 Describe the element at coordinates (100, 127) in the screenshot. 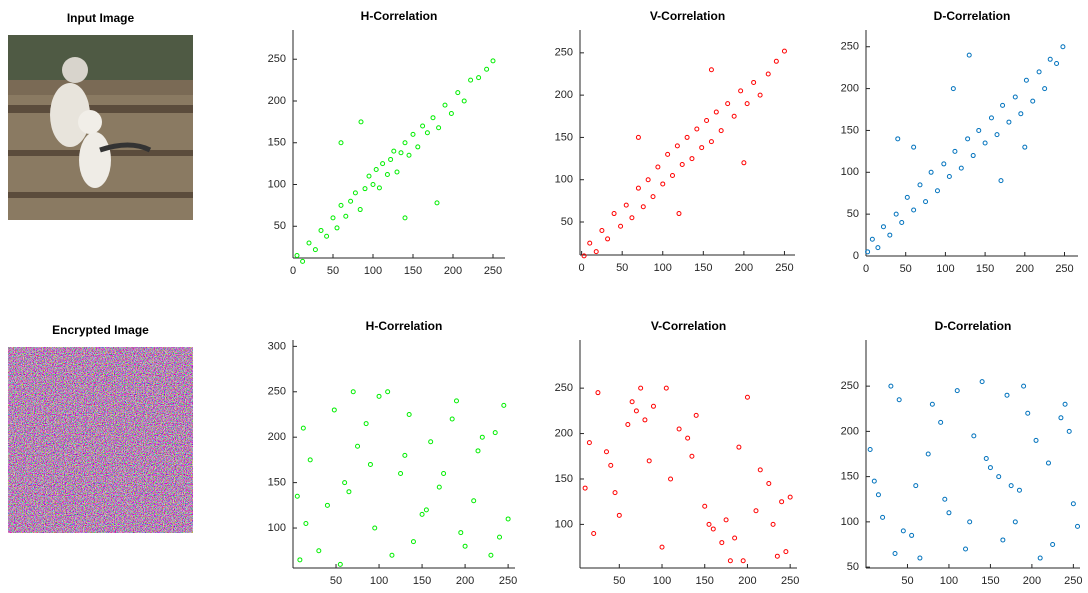

I see `input-image` at that location.